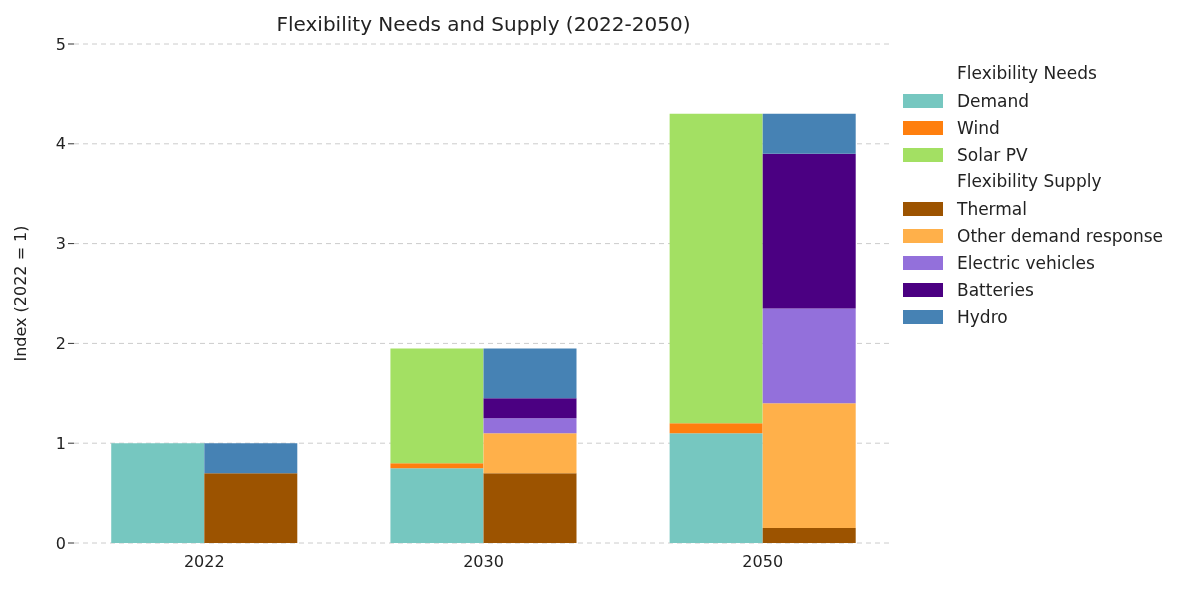  Describe the element at coordinates (993, 100) in the screenshot. I see `legend-label: Demand` at that location.